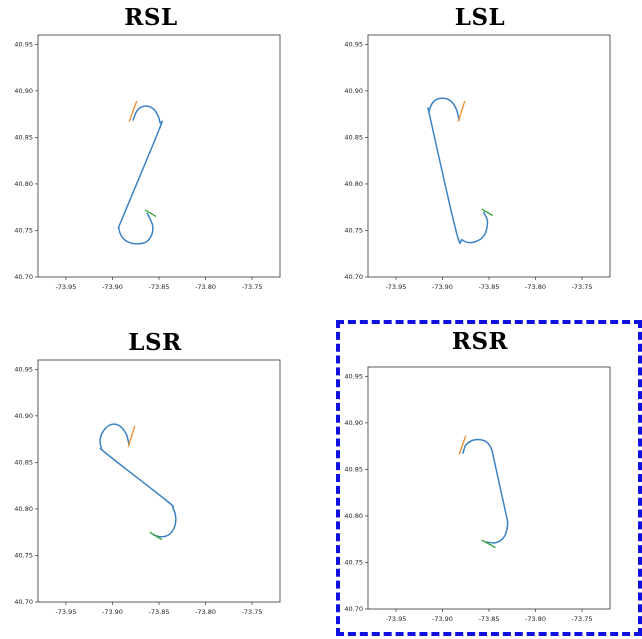  What do you see at coordinates (480, 17) in the screenshot?
I see `chart-title: LSL` at bounding box center [480, 17].